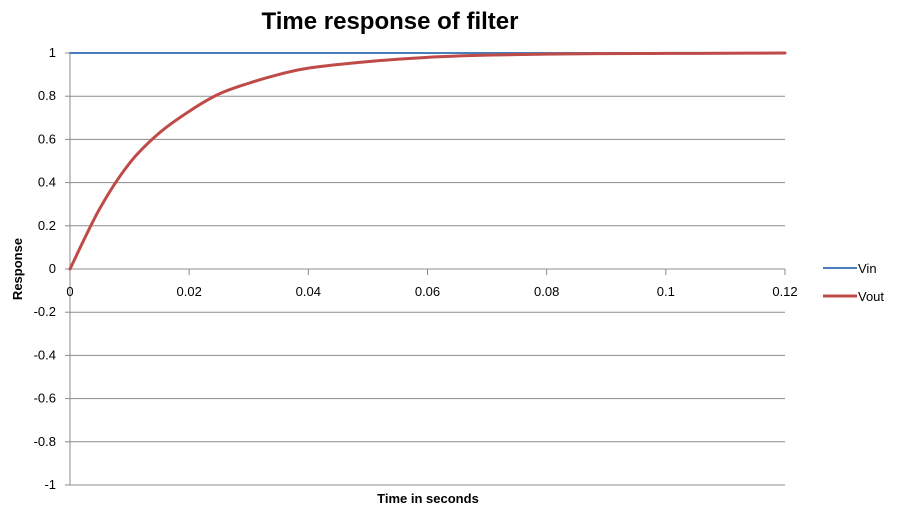 The width and height of the screenshot is (900, 514). I want to click on legend-label-vin: Vin, so click(867, 268).